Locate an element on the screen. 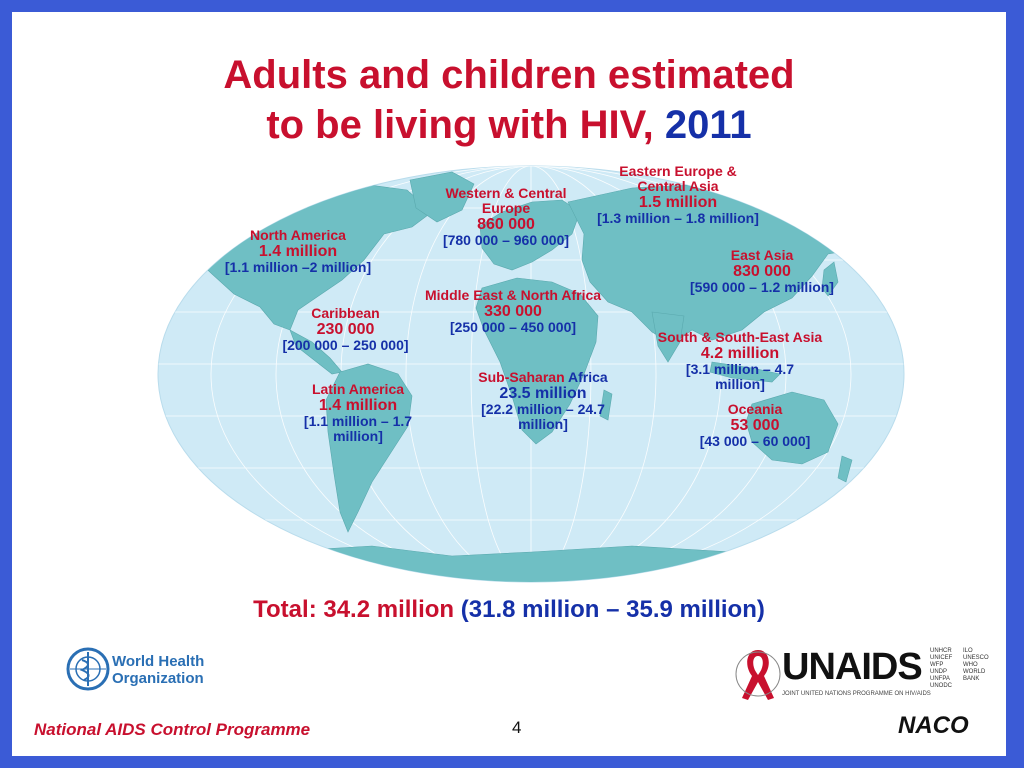  cosponsor: ILO is located at coordinates (968, 651).